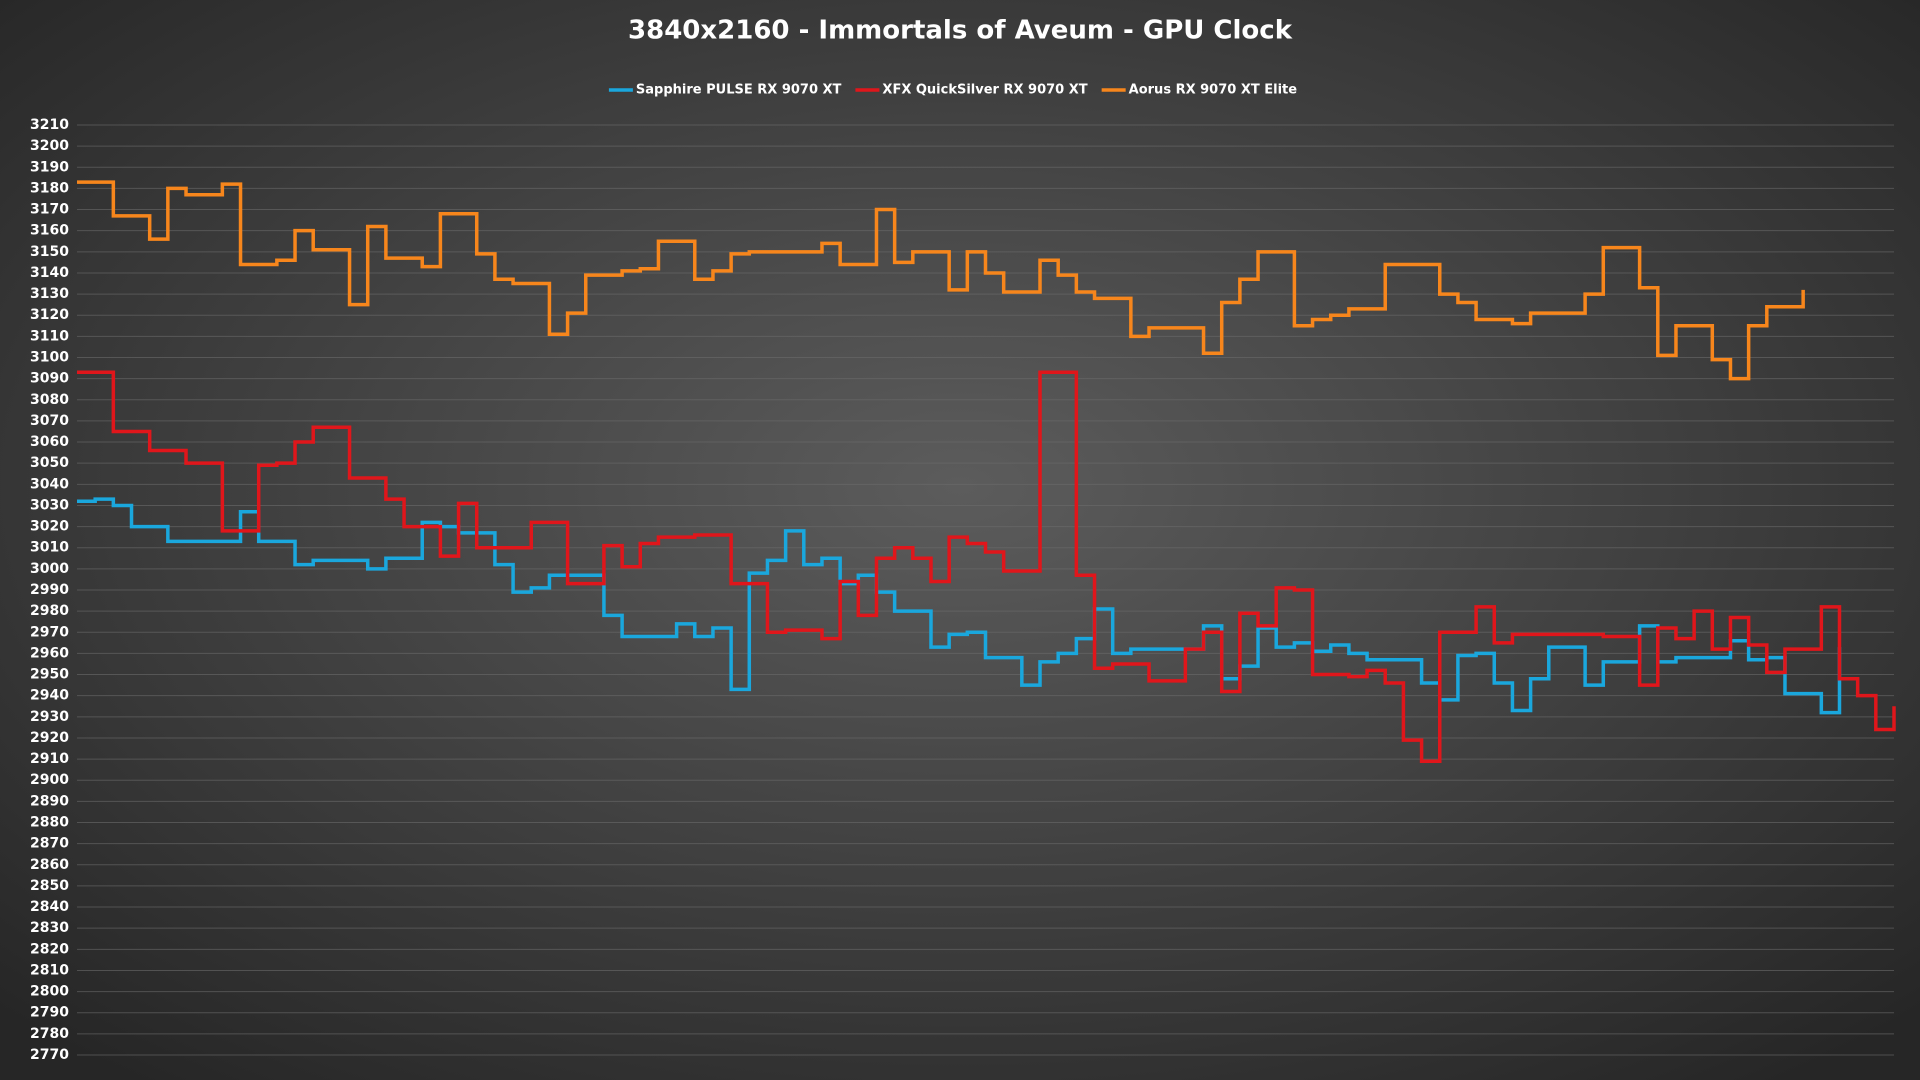  Describe the element at coordinates (49, 358) in the screenshot. I see `y-tick-label: 3100` at that location.